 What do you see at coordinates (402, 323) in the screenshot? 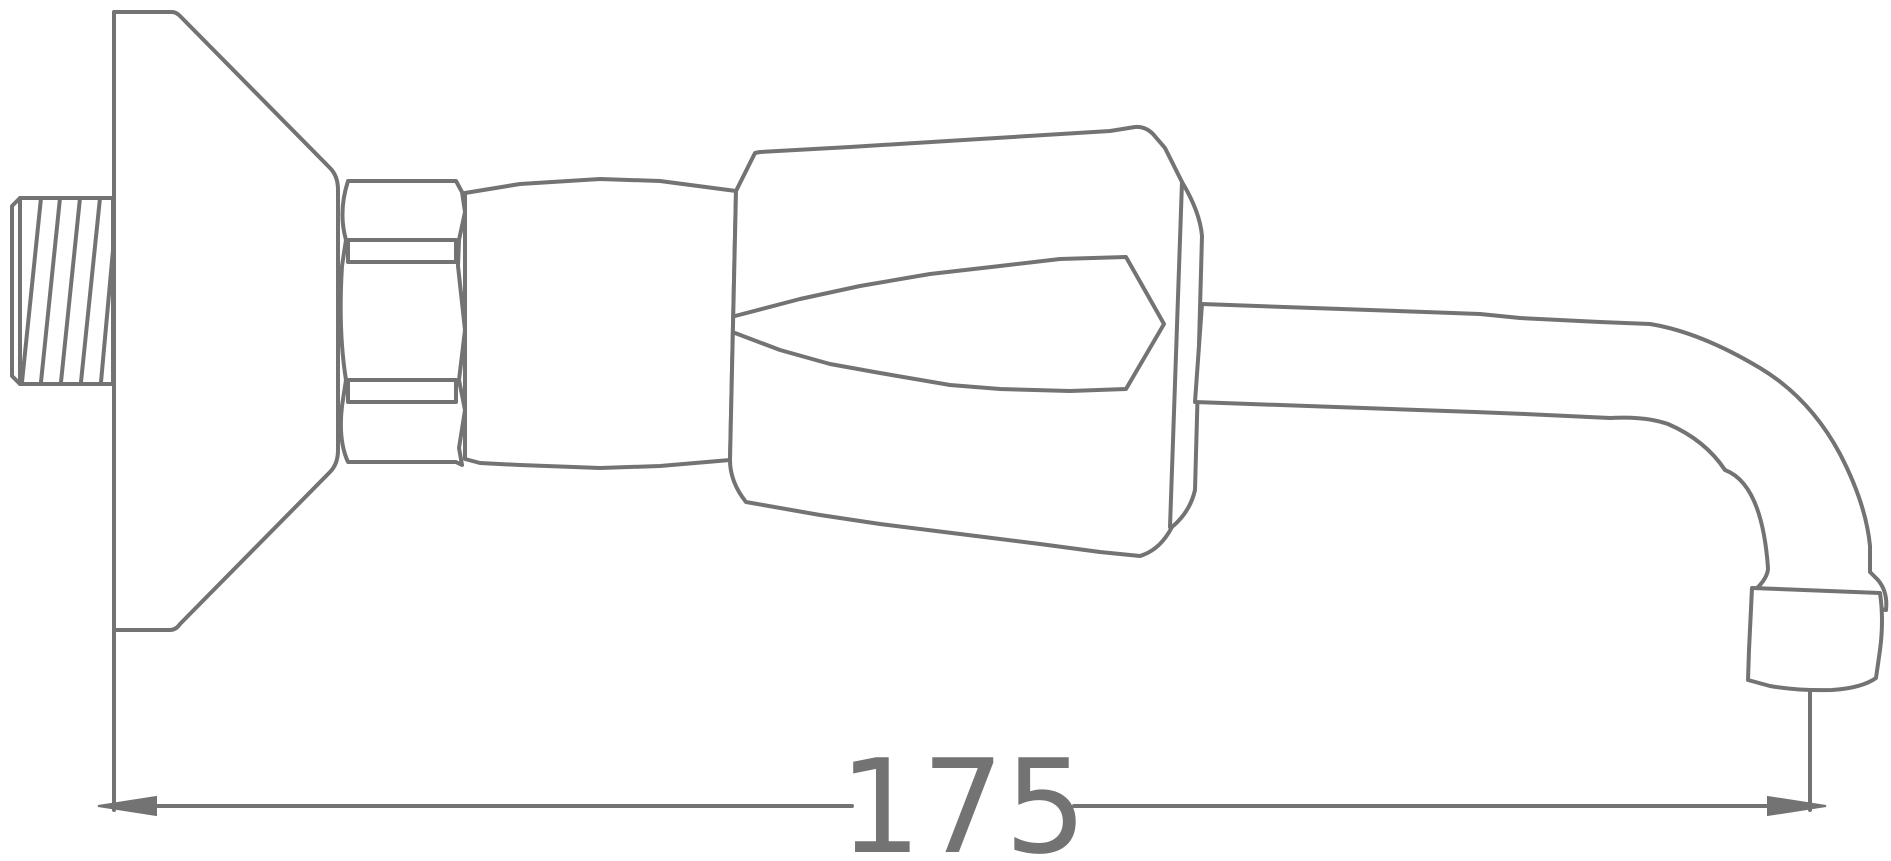
I see `hex-nut` at bounding box center [402, 323].